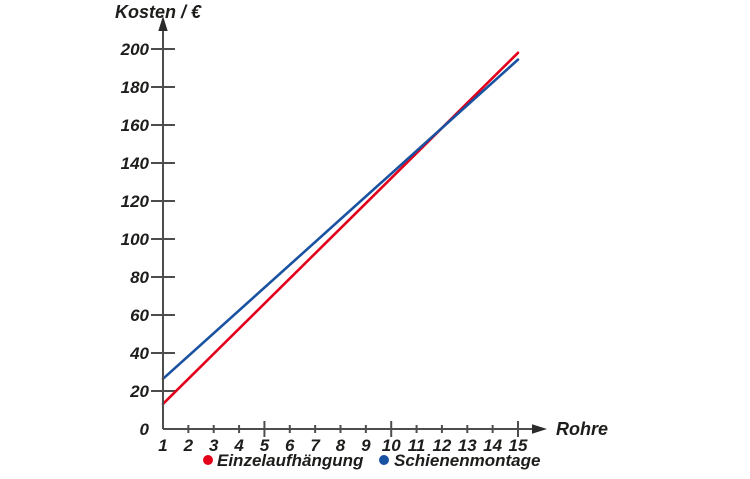 Image resolution: width=750 pixels, height=479 pixels. Describe the element at coordinates (366, 445) in the screenshot. I see `x-tick-label: 9` at that location.